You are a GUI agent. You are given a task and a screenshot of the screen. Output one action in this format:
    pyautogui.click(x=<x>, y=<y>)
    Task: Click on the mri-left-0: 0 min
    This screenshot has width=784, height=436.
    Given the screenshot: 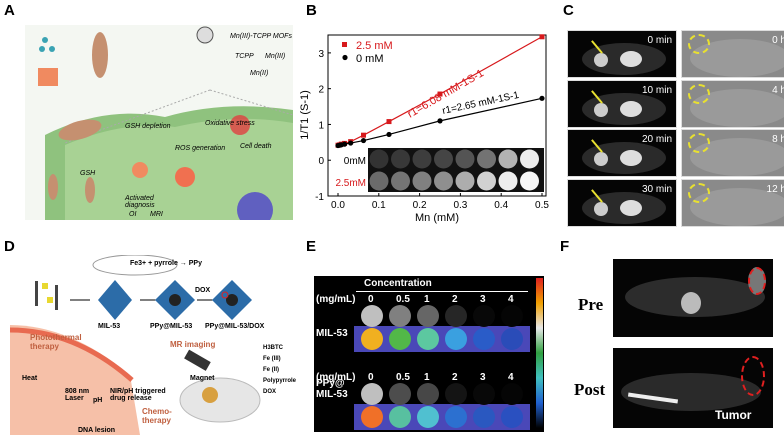 What is the action you would take?
    pyautogui.click(x=622, y=54)
    